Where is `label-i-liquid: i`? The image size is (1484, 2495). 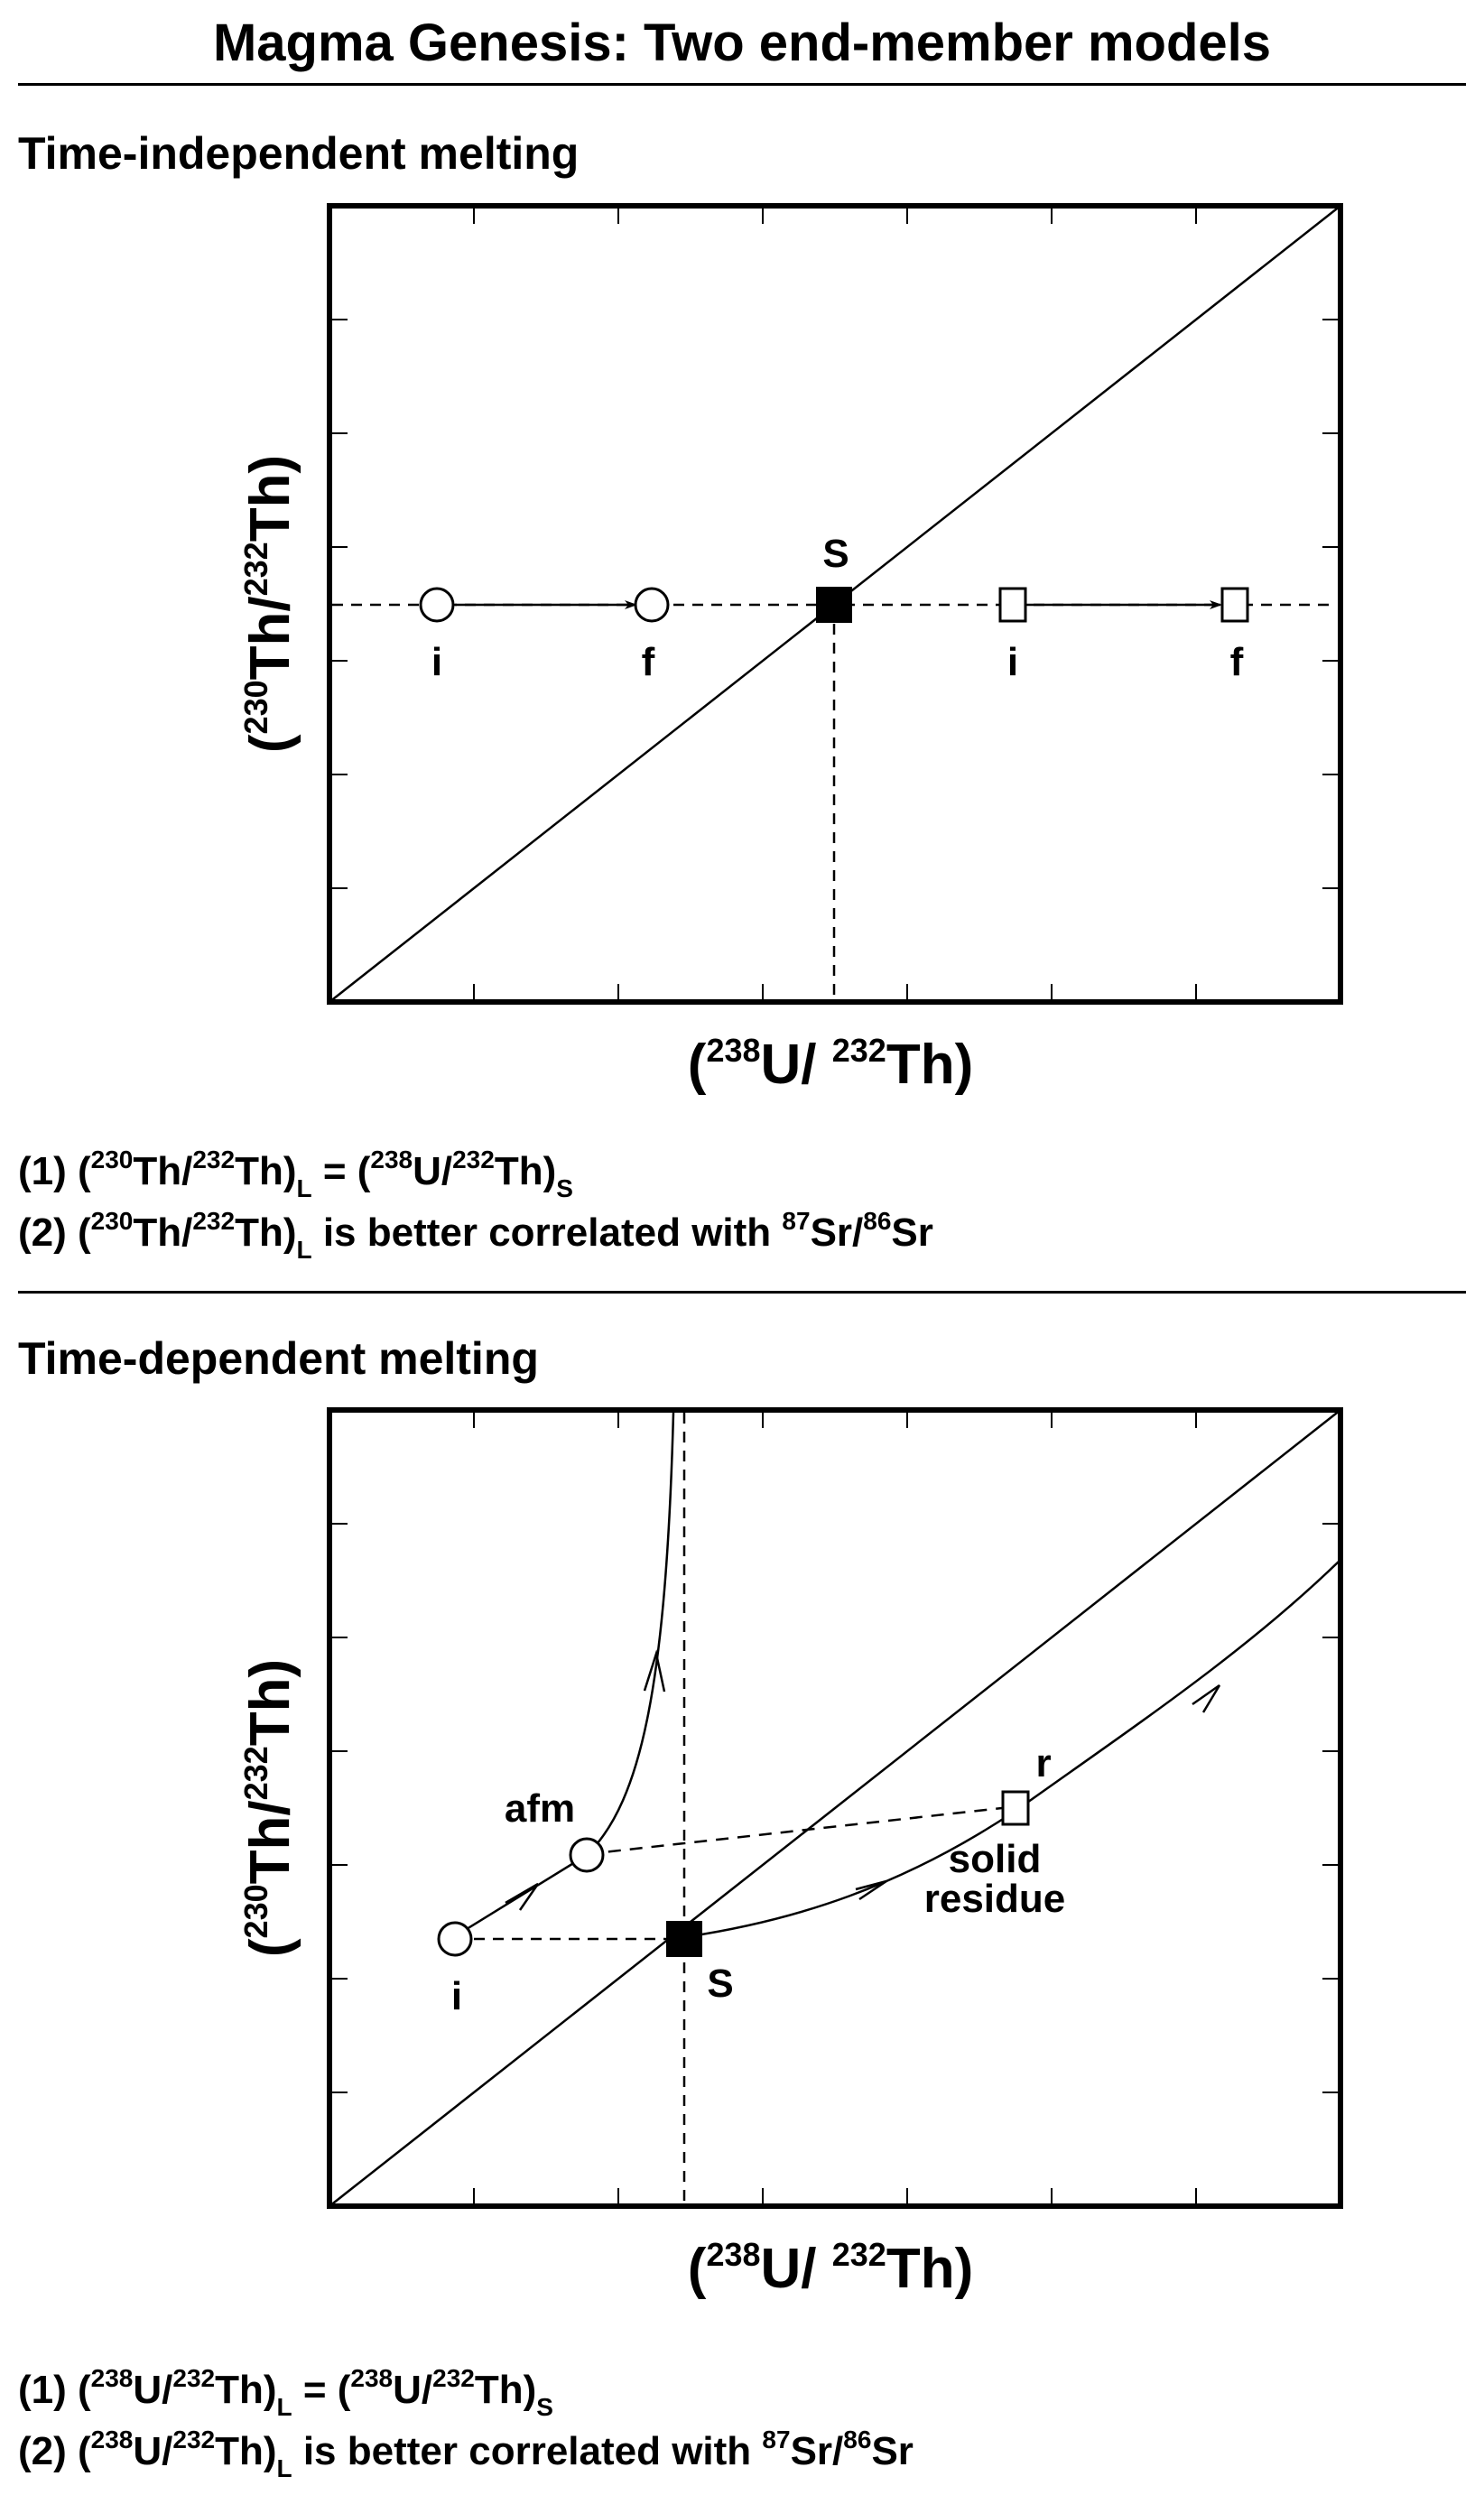 label-i-liquid: i is located at coordinates (437, 662).